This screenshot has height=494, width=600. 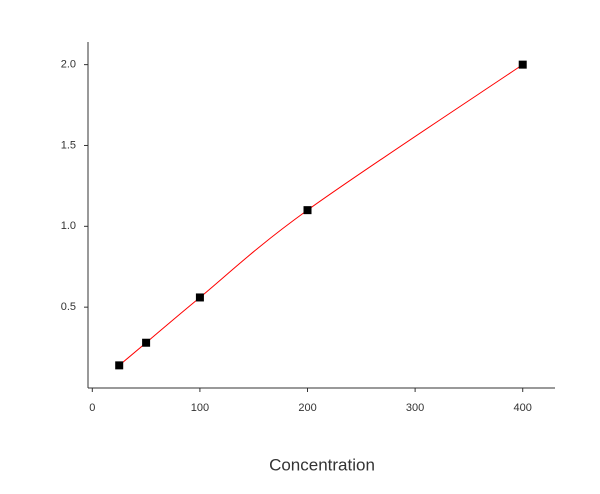 What do you see at coordinates (68, 145) in the screenshot?
I see `y-tick-label: 1.5` at bounding box center [68, 145].